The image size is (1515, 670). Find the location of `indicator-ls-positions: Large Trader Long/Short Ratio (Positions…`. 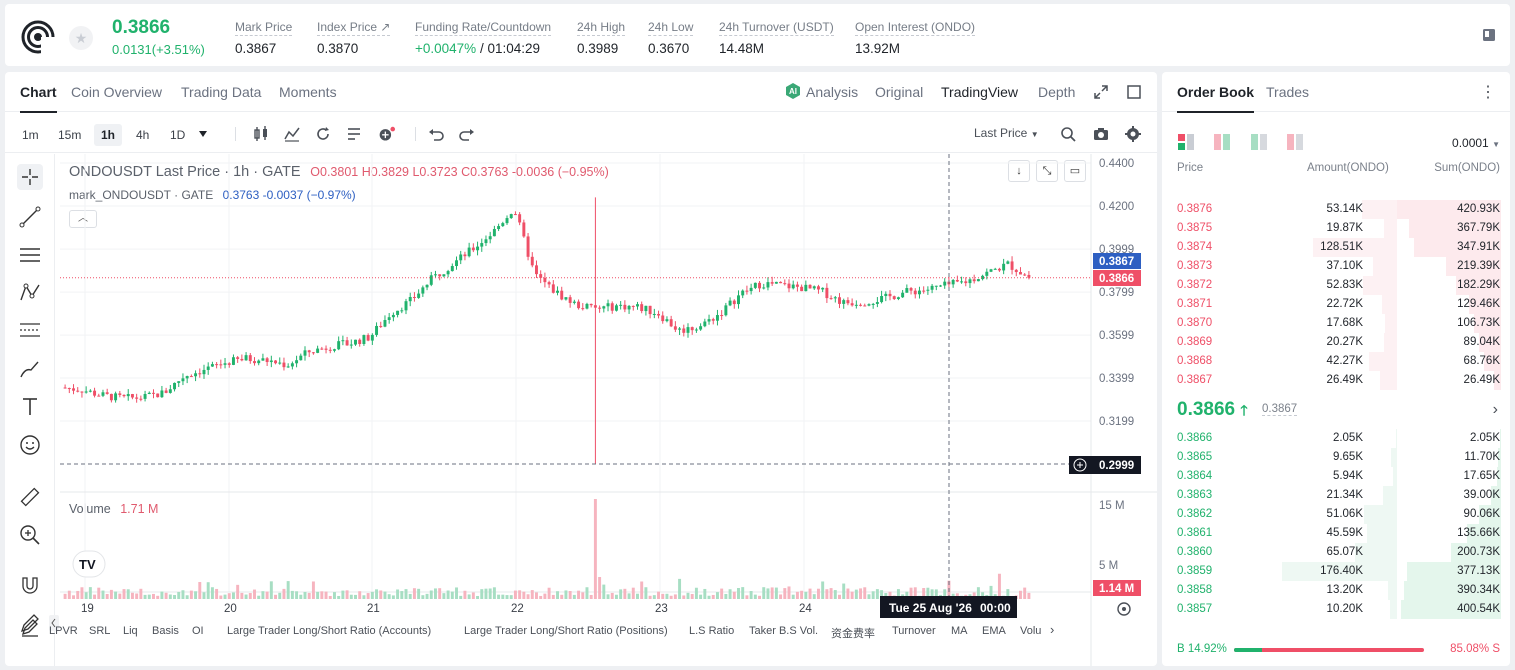

indicator-ls-positions: Large Trader Long/Short Ratio (Positions… is located at coordinates (566, 631).